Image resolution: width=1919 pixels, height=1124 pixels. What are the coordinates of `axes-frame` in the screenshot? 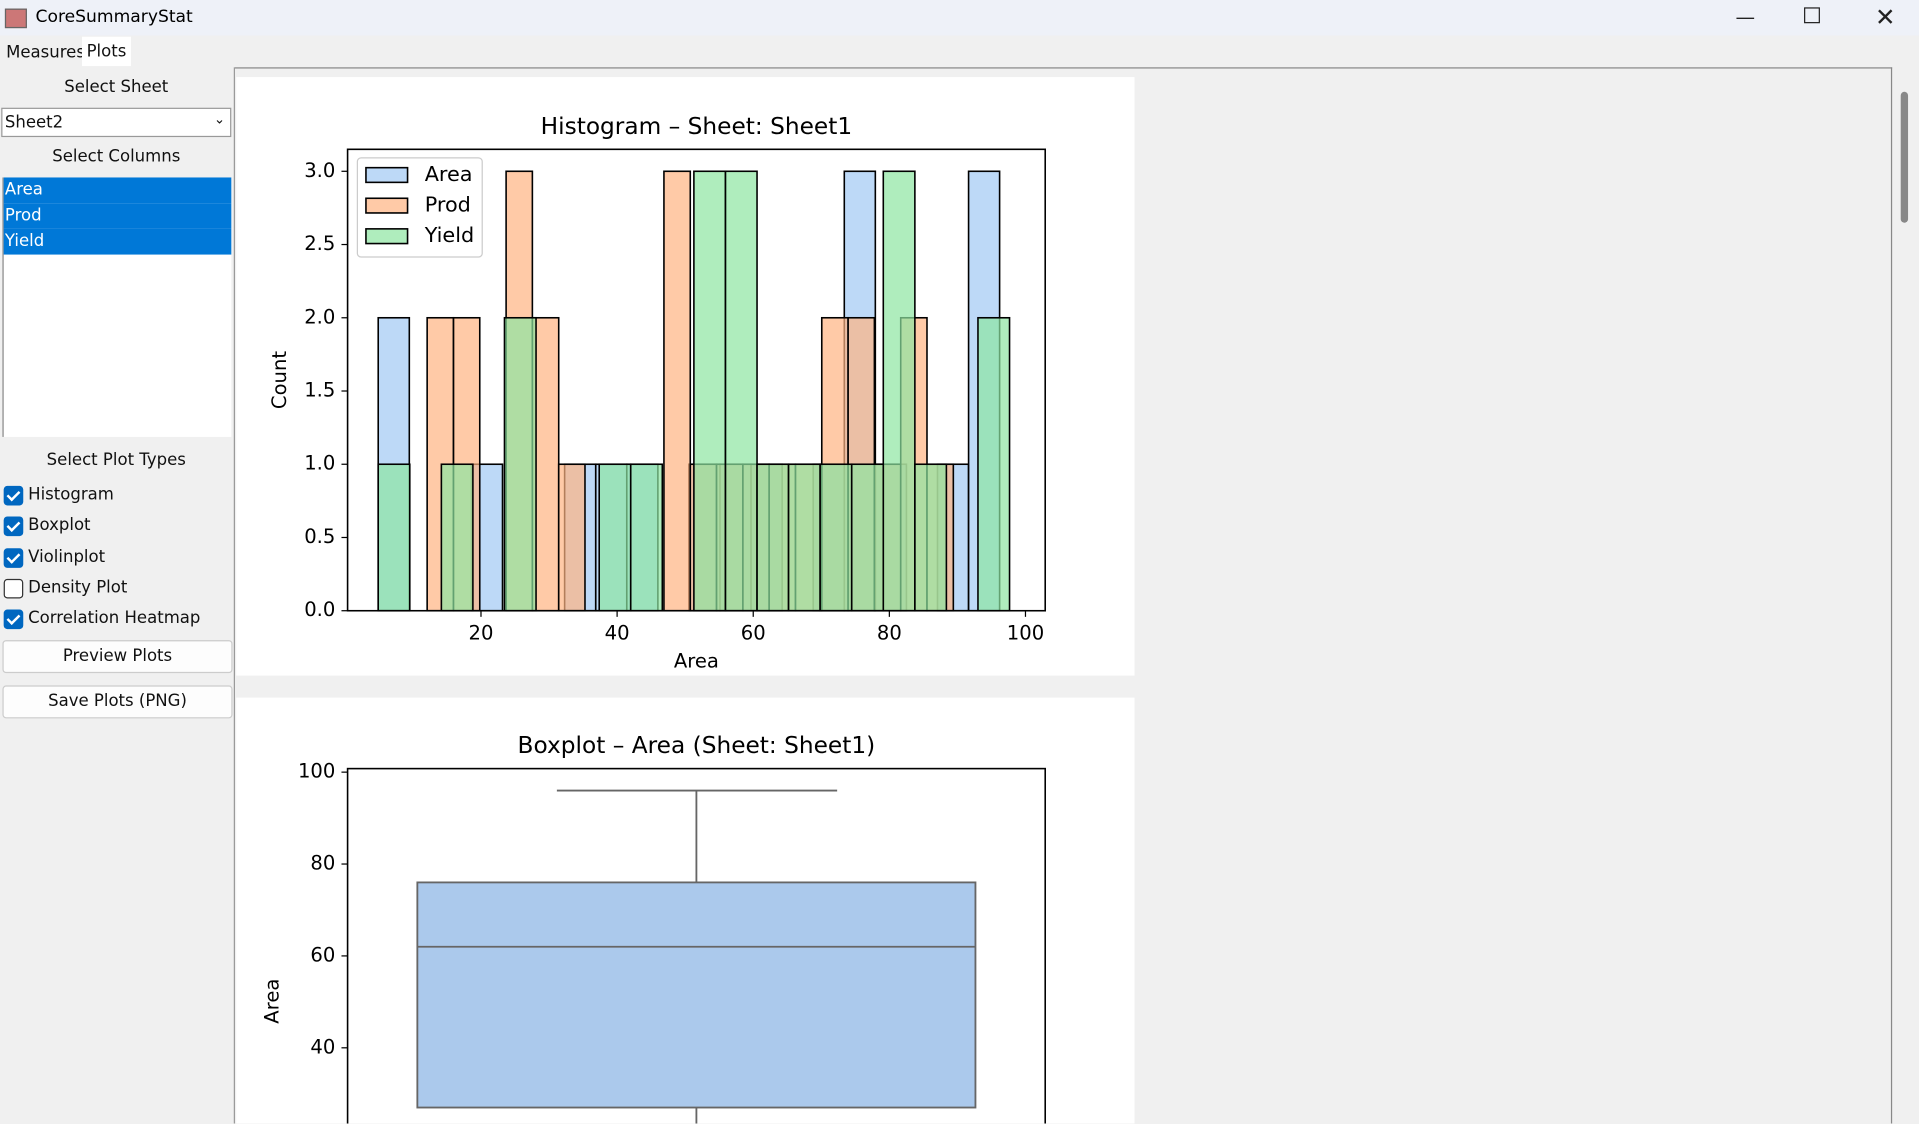 It's located at (696, 945).